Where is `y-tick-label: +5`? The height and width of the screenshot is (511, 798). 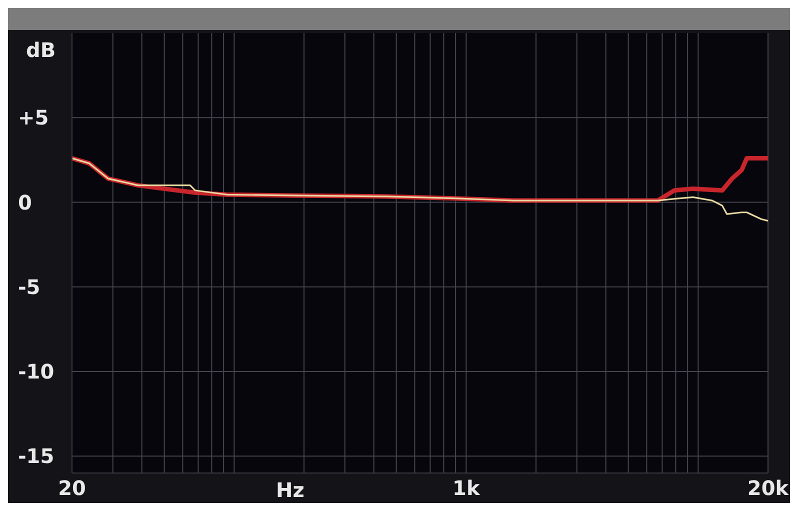 y-tick-label: +5 is located at coordinates (33, 118).